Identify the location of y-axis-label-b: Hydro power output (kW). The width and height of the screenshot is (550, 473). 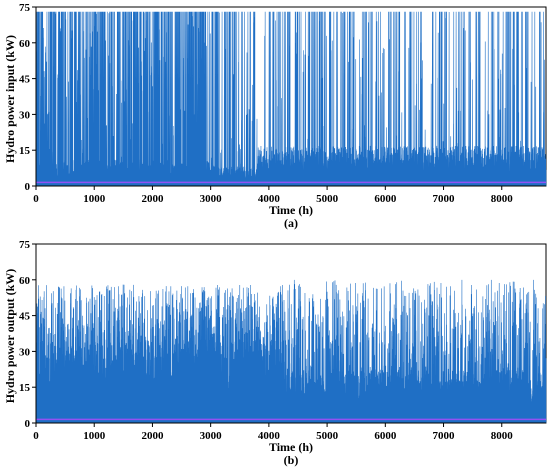
(10, 336).